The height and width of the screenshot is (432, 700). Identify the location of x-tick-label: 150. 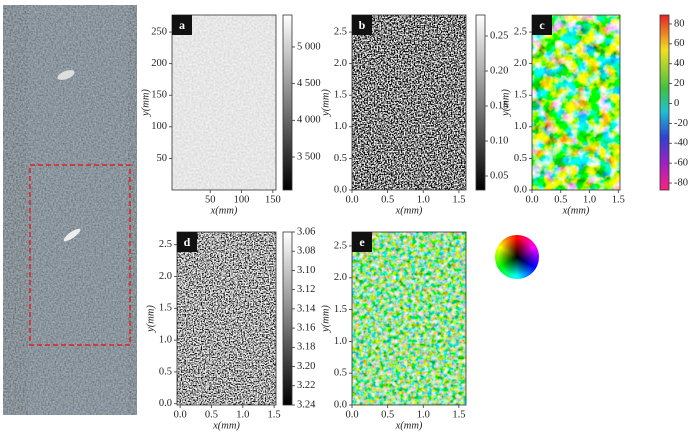
(273, 199).